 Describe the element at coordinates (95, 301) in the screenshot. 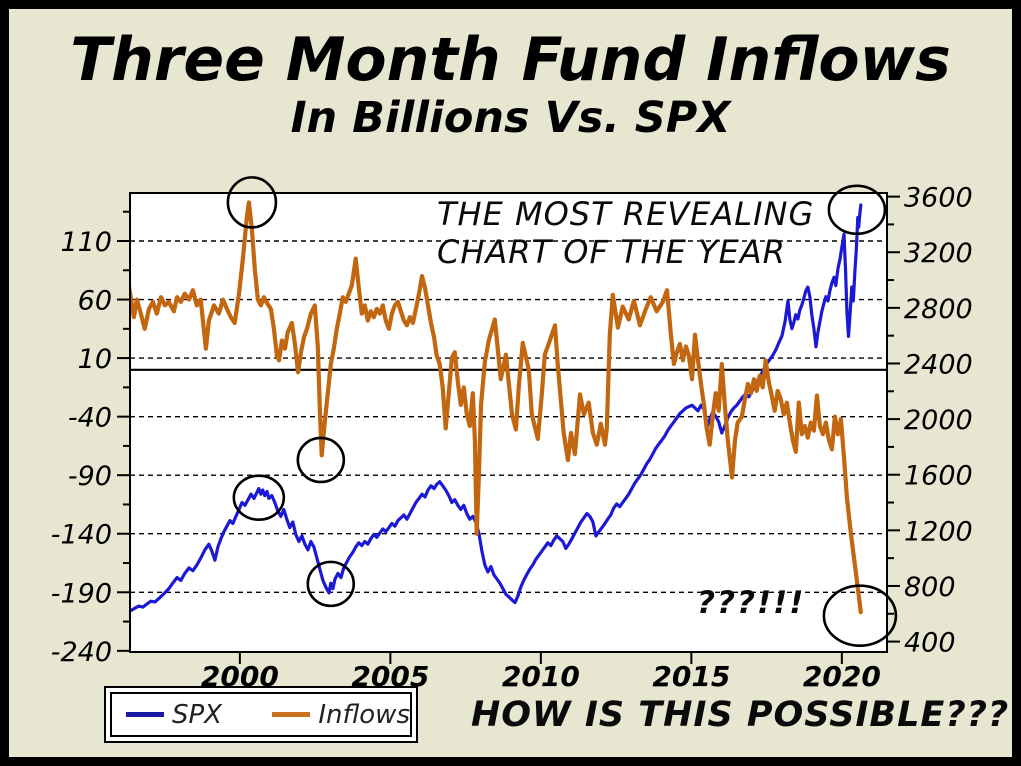

I see `left-axis-tick-label: 60` at that location.